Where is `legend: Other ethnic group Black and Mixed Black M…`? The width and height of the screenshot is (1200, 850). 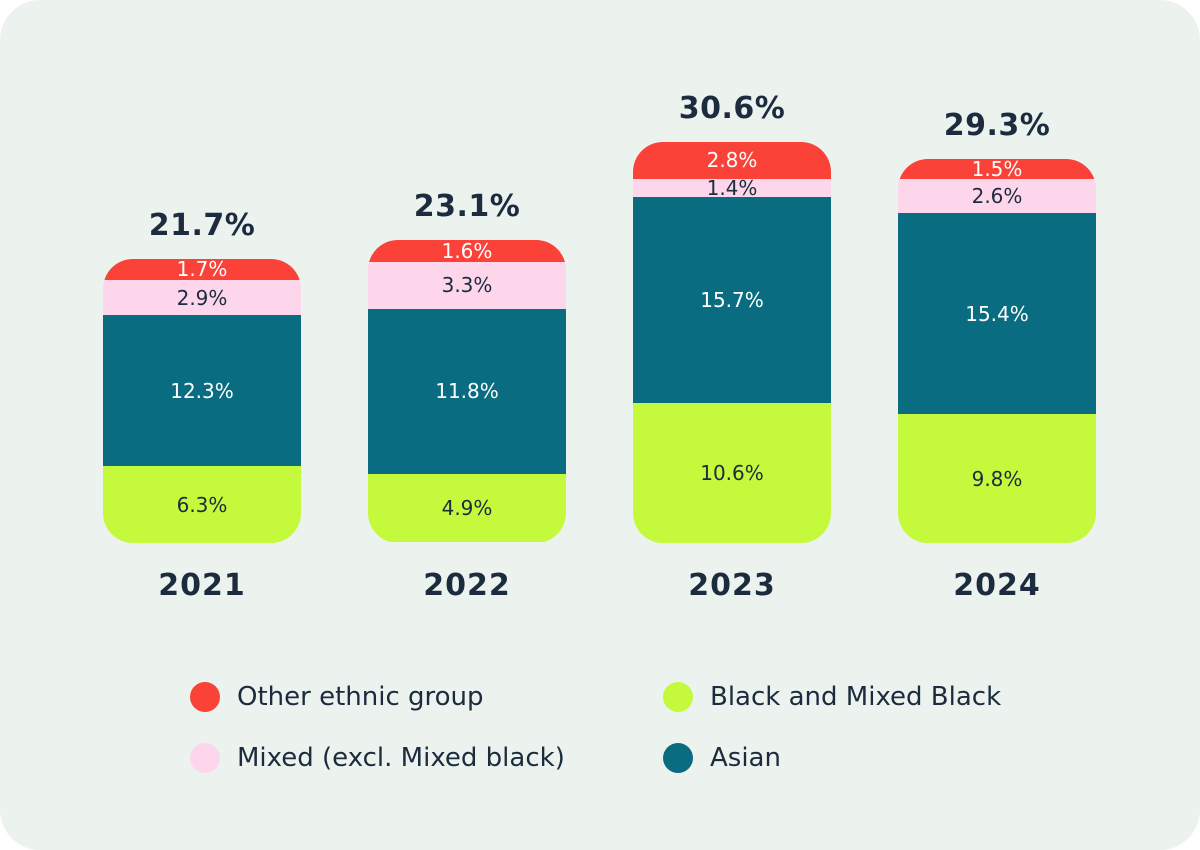
legend: Other ethnic group Black and Mixed Black M… is located at coordinates (595, 727).